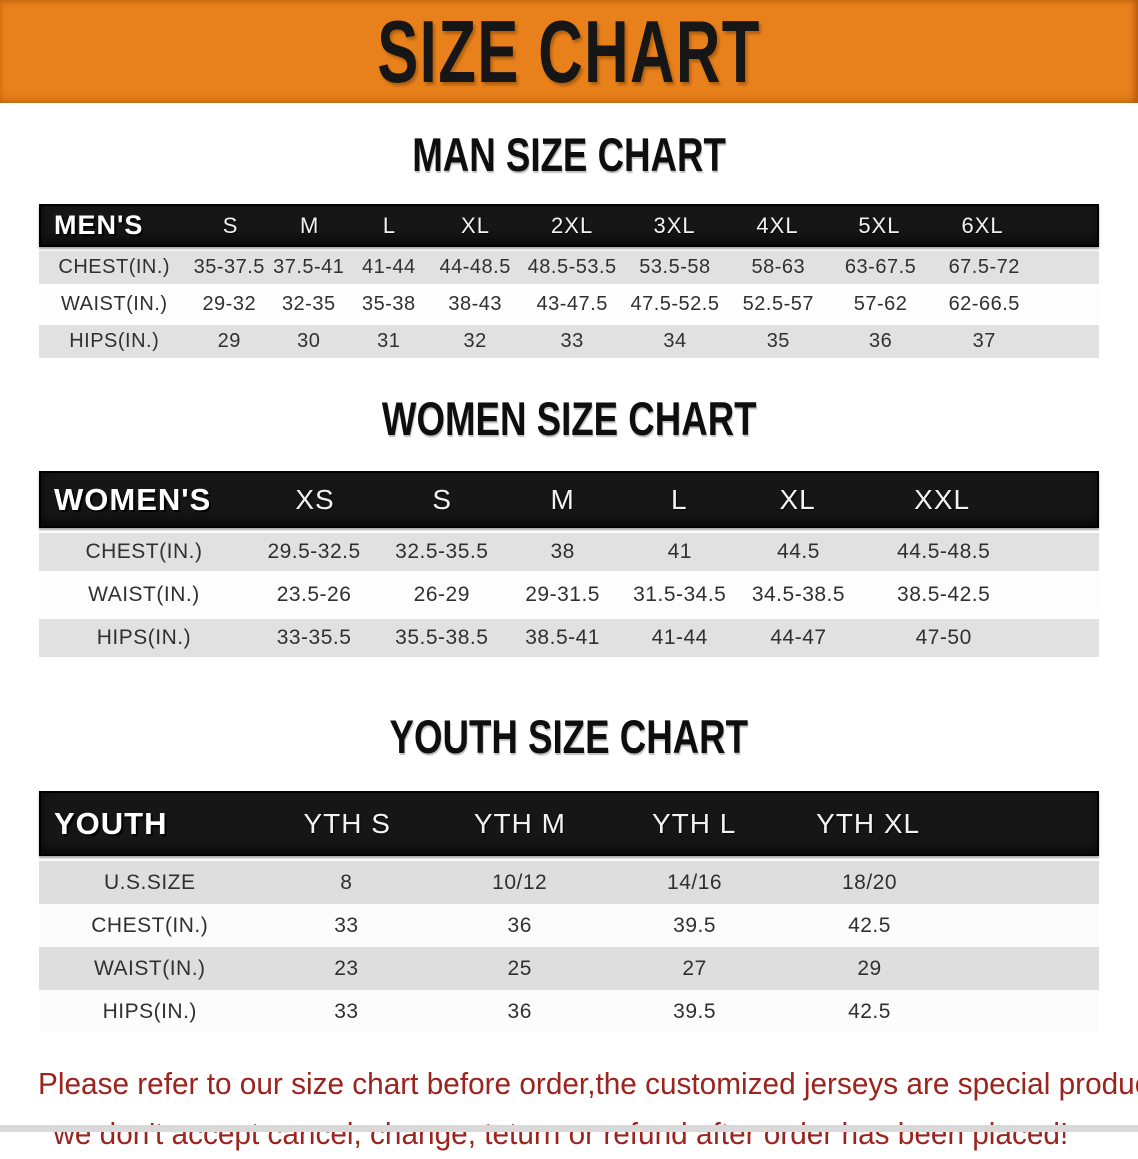 This screenshot has width=1138, height=1159. I want to click on table-row: CHEST(IN.) 33 36 39.5 42.5, so click(569, 925).